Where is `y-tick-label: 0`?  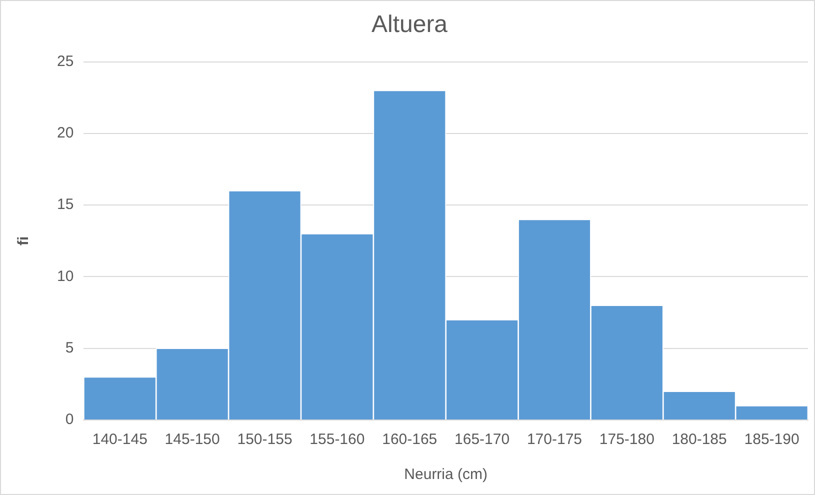
y-tick-label: 0 is located at coordinates (69, 419).